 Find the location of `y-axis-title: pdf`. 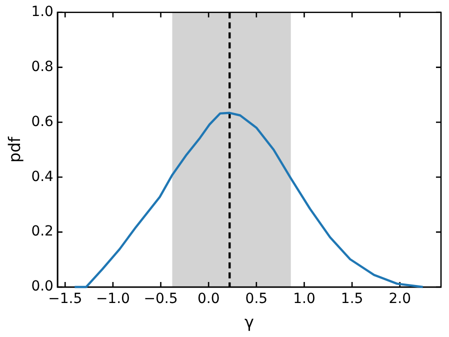

y-axis-title: pdf is located at coordinates (14, 149).